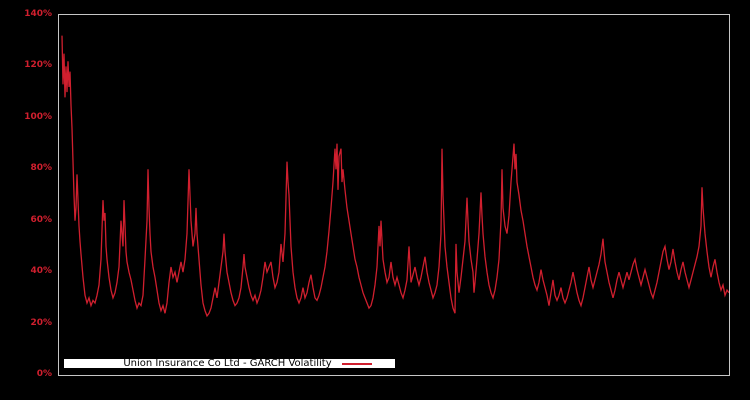 This screenshot has height=400, width=750. I want to click on y-axis-tick-labels: 0% 20% 40% 60% 80% 100% 120% 140%, so click(26, 200).